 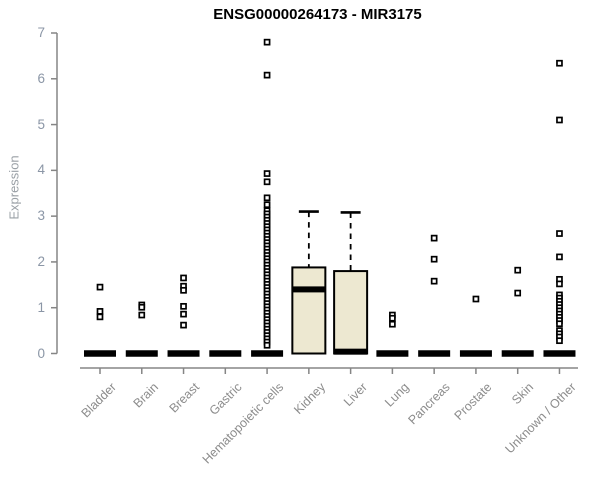 I want to click on flat-box-unknown-other, so click(x=559, y=353).